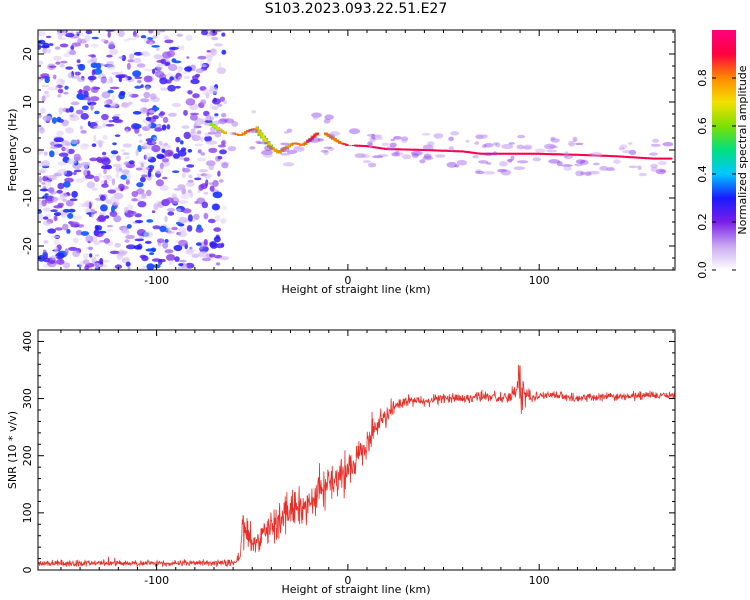 This screenshot has height=600, width=750. I want to click on tick-label: 0, so click(27, 150).